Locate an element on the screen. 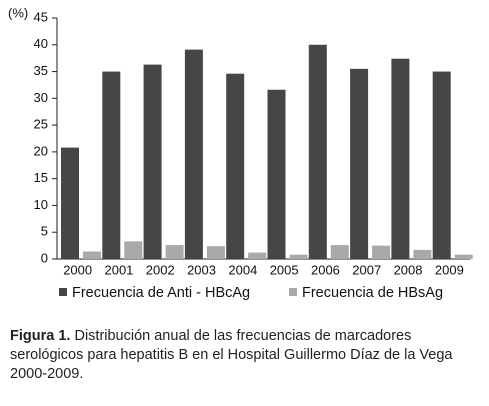  y-tick-label: 30 is located at coordinates (41, 97).